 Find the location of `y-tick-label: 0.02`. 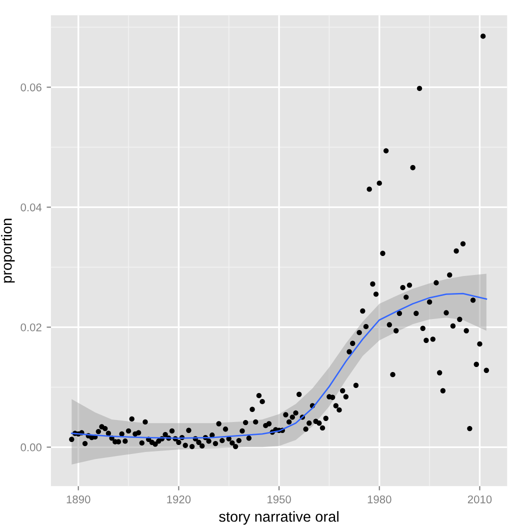

y-tick-label: 0.02 is located at coordinates (31, 327).